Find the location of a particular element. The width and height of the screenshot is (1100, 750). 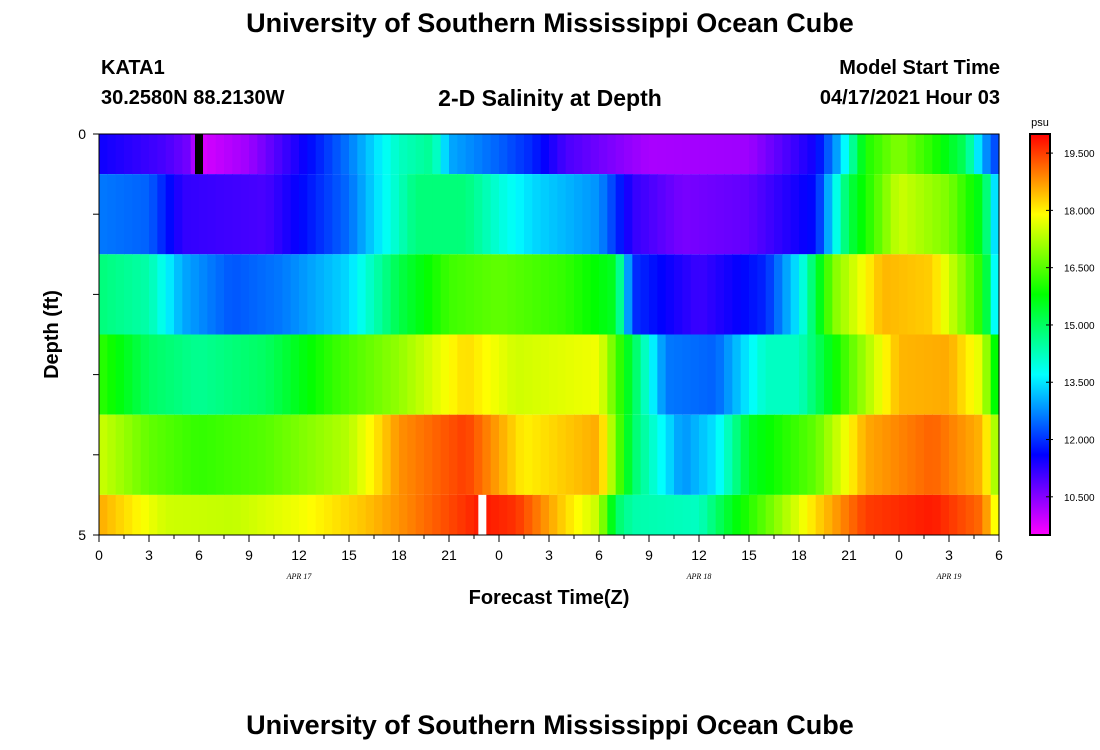

time-marker is located at coordinates (482, 514).